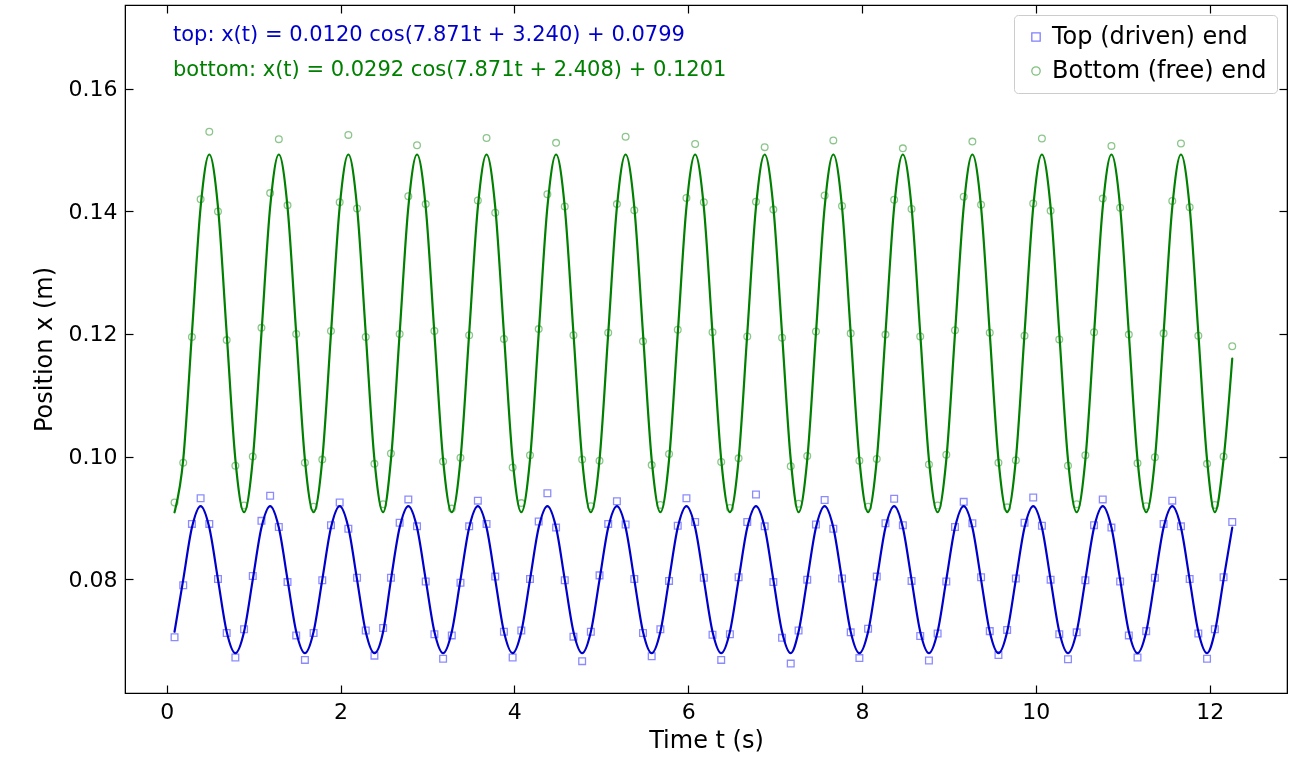 This screenshot has width=1304, height=782. Describe the element at coordinates (93, 211) in the screenshot. I see `y-tick-label: 0.14` at that location.